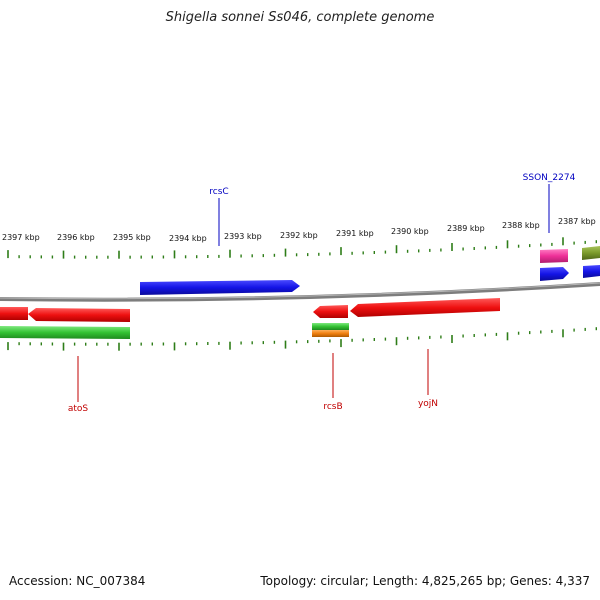  What do you see at coordinates (302, 339) in the screenshot?
I see `scale-ticks-inner` at bounding box center [302, 339].